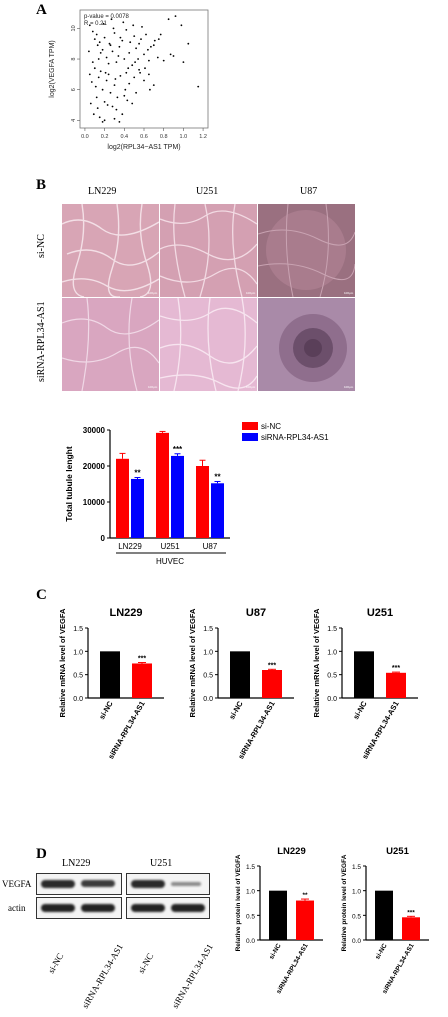 The width and height of the screenshot is (448, 1017). Describe the element at coordinates (124, 137) in the screenshot. I see `x-tick-label: 0.4` at that location.